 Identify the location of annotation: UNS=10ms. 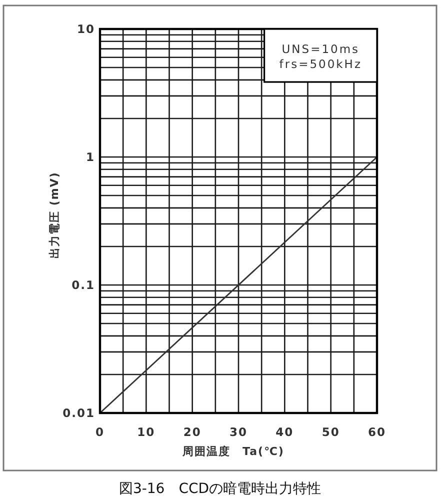
(321, 49).